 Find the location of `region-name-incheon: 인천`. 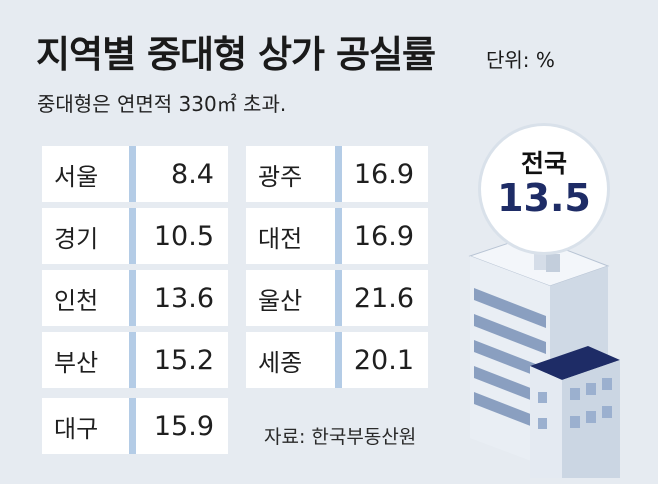

region-name-incheon: 인천 is located at coordinates (85, 298).